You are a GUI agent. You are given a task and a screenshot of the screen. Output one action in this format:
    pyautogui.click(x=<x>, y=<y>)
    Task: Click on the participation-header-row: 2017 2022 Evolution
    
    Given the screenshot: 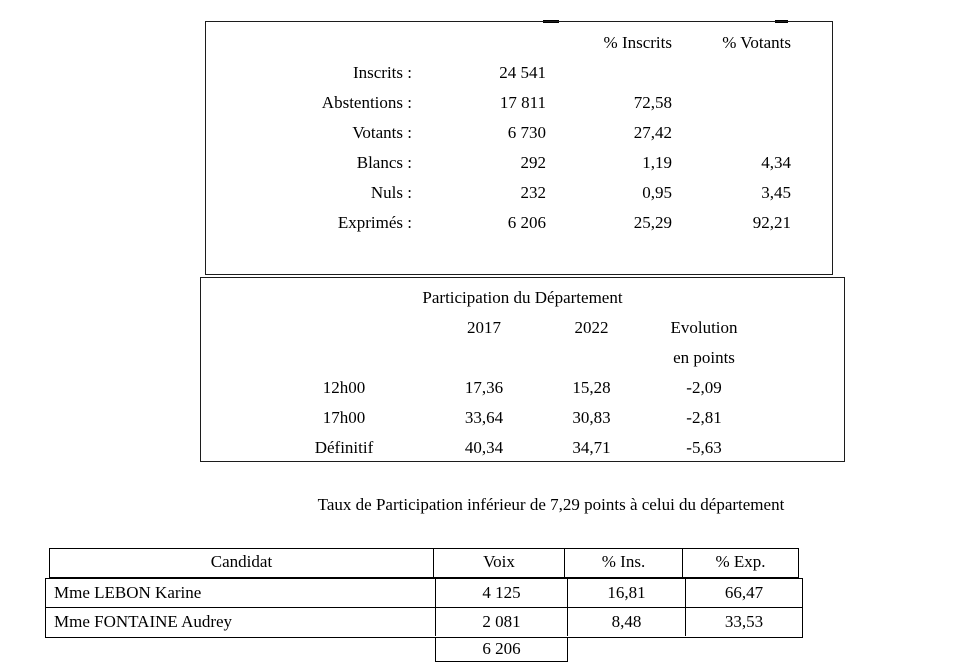 What is the action you would take?
    pyautogui.click(x=551, y=328)
    